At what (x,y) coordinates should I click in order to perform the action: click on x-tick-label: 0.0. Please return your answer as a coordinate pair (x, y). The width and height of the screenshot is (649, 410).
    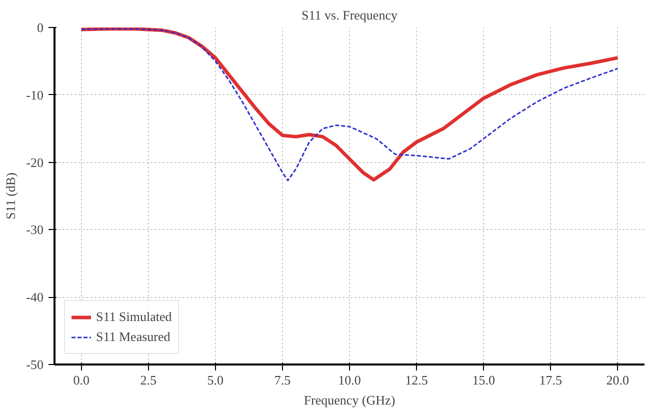
    Looking at the image, I should click on (81, 380).